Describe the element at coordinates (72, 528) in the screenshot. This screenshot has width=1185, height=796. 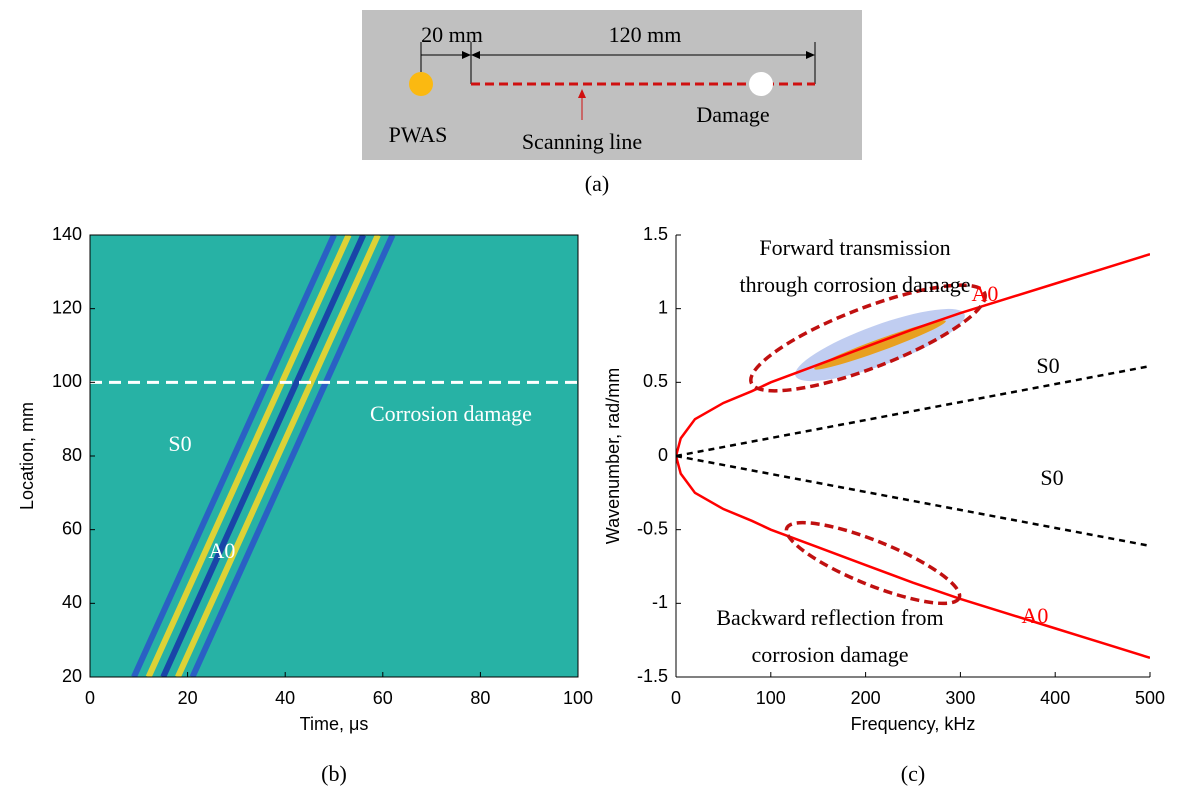
I see `y-tick-label: 60` at that location.